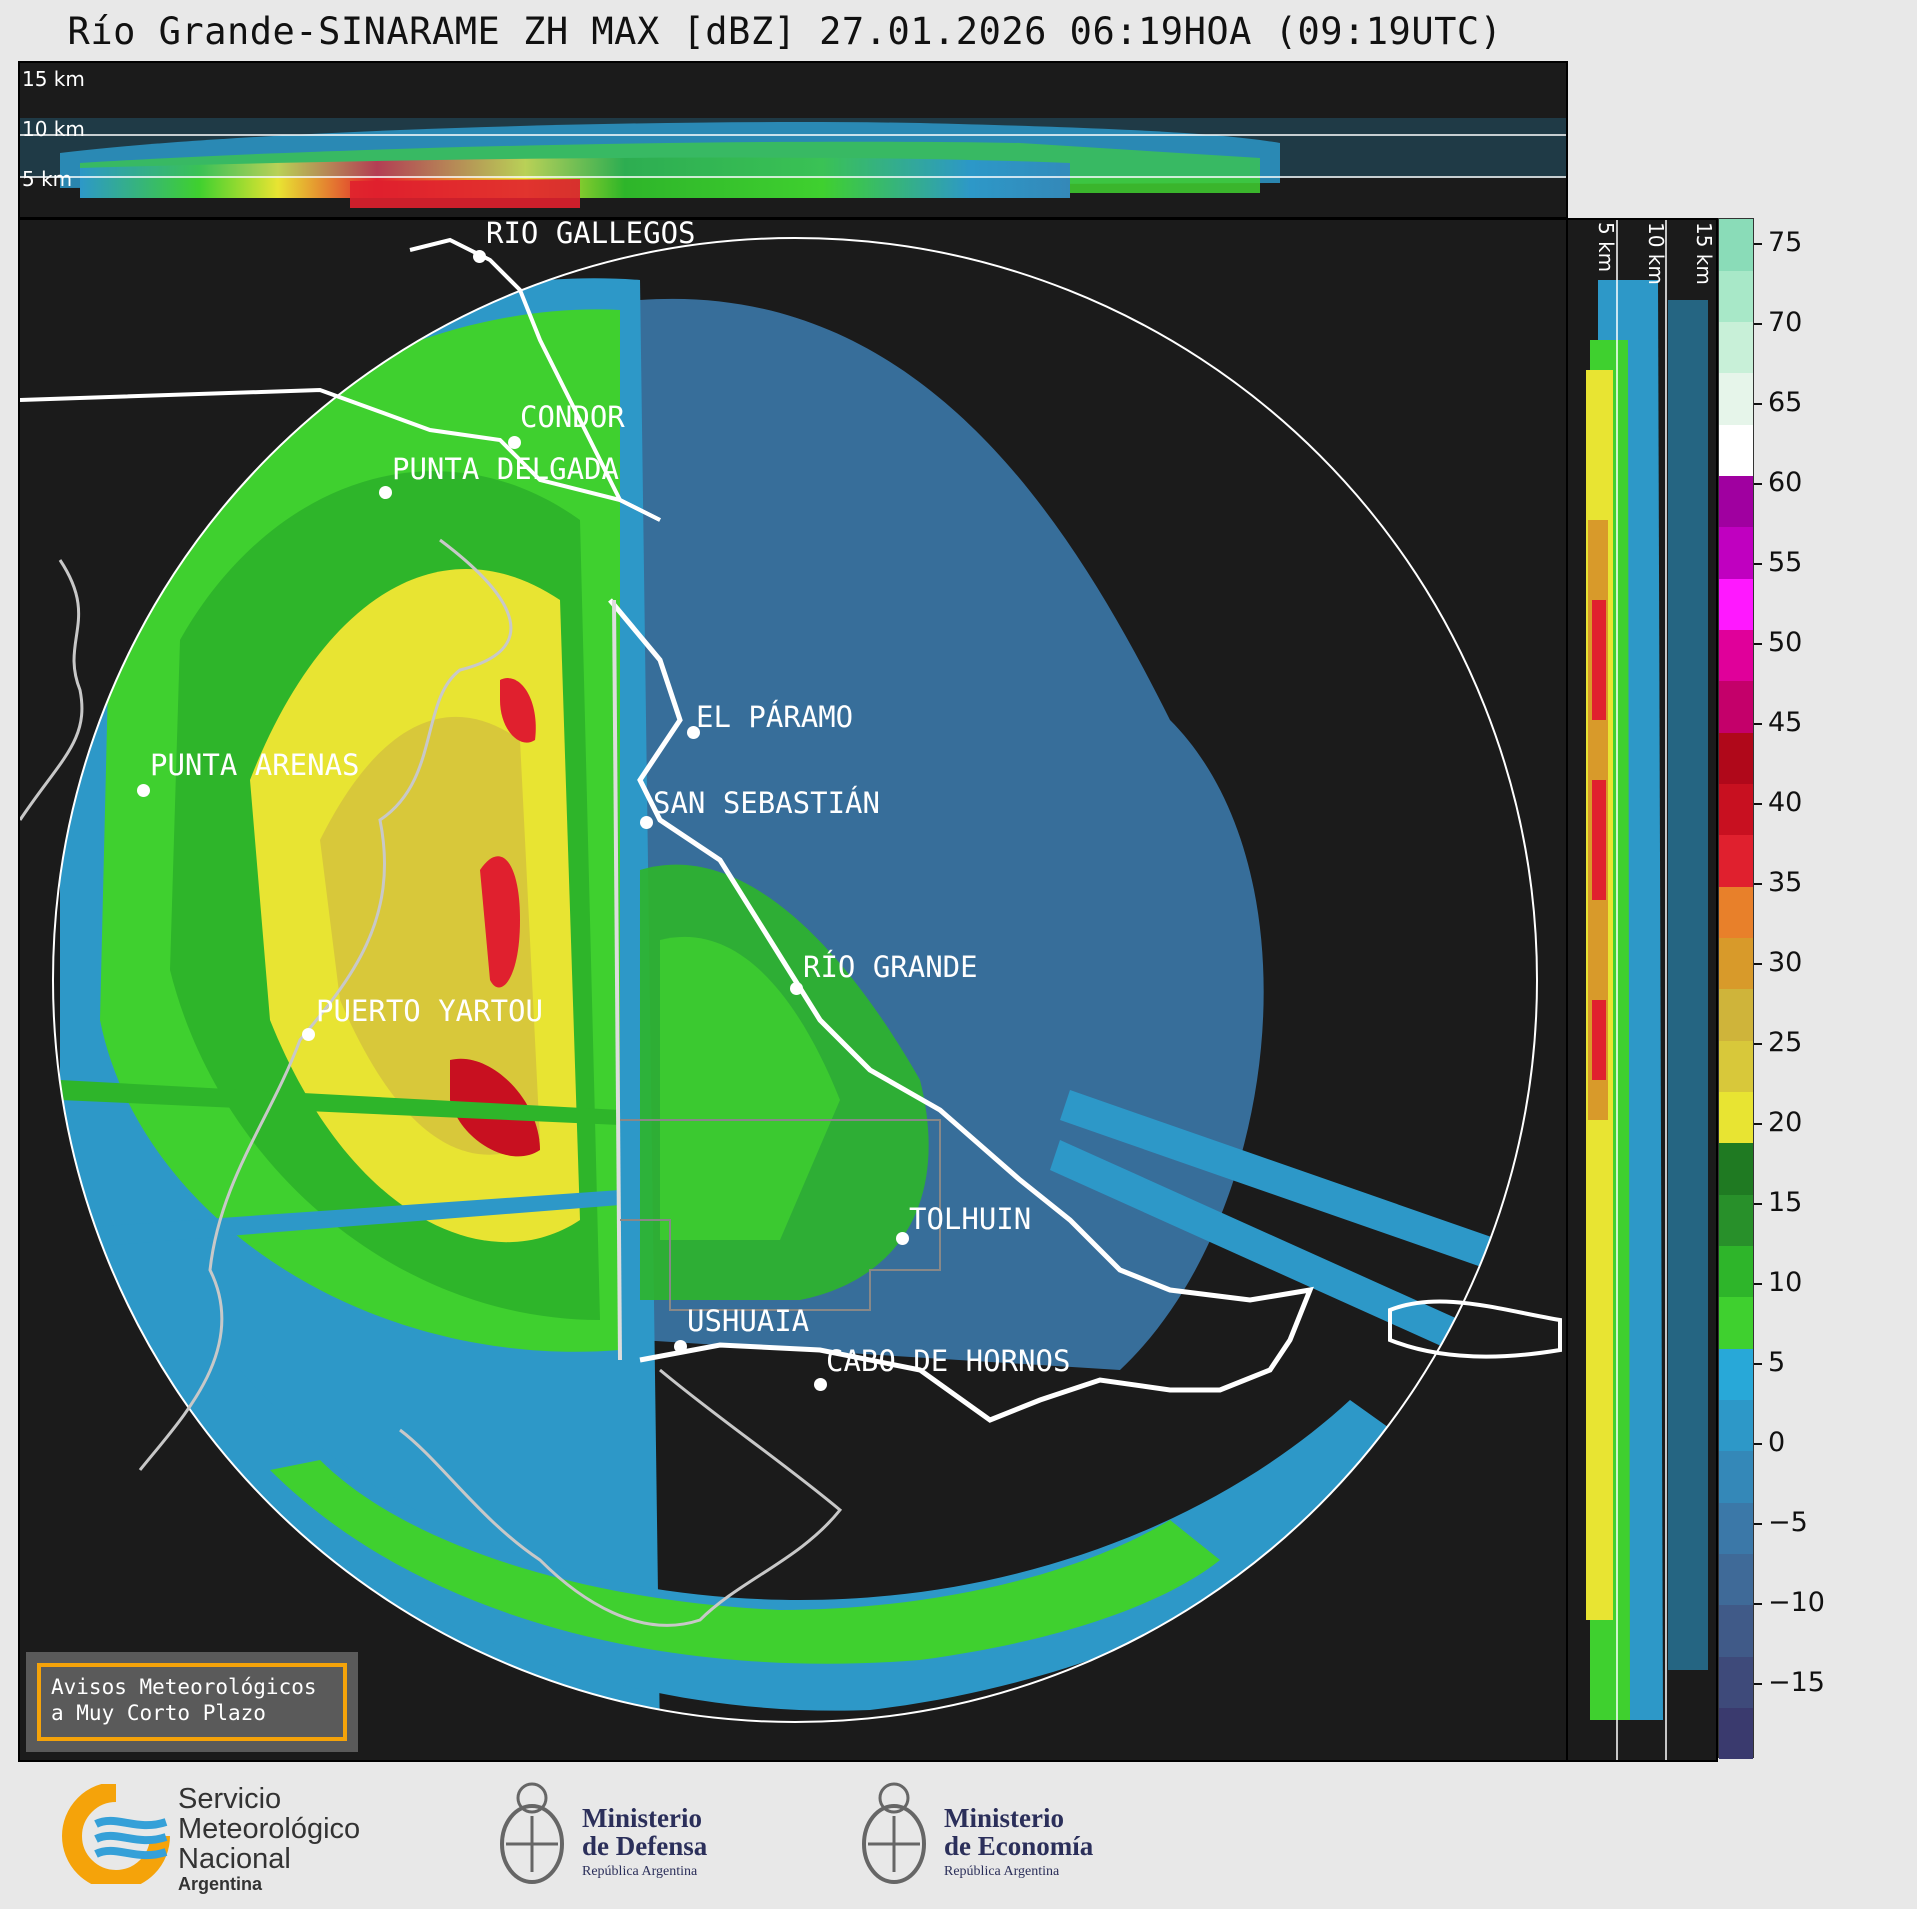 This screenshot has width=1917, height=1909. I want to click on city-label-rio-gallegos: RÍO GALLEGOS, so click(591, 234).